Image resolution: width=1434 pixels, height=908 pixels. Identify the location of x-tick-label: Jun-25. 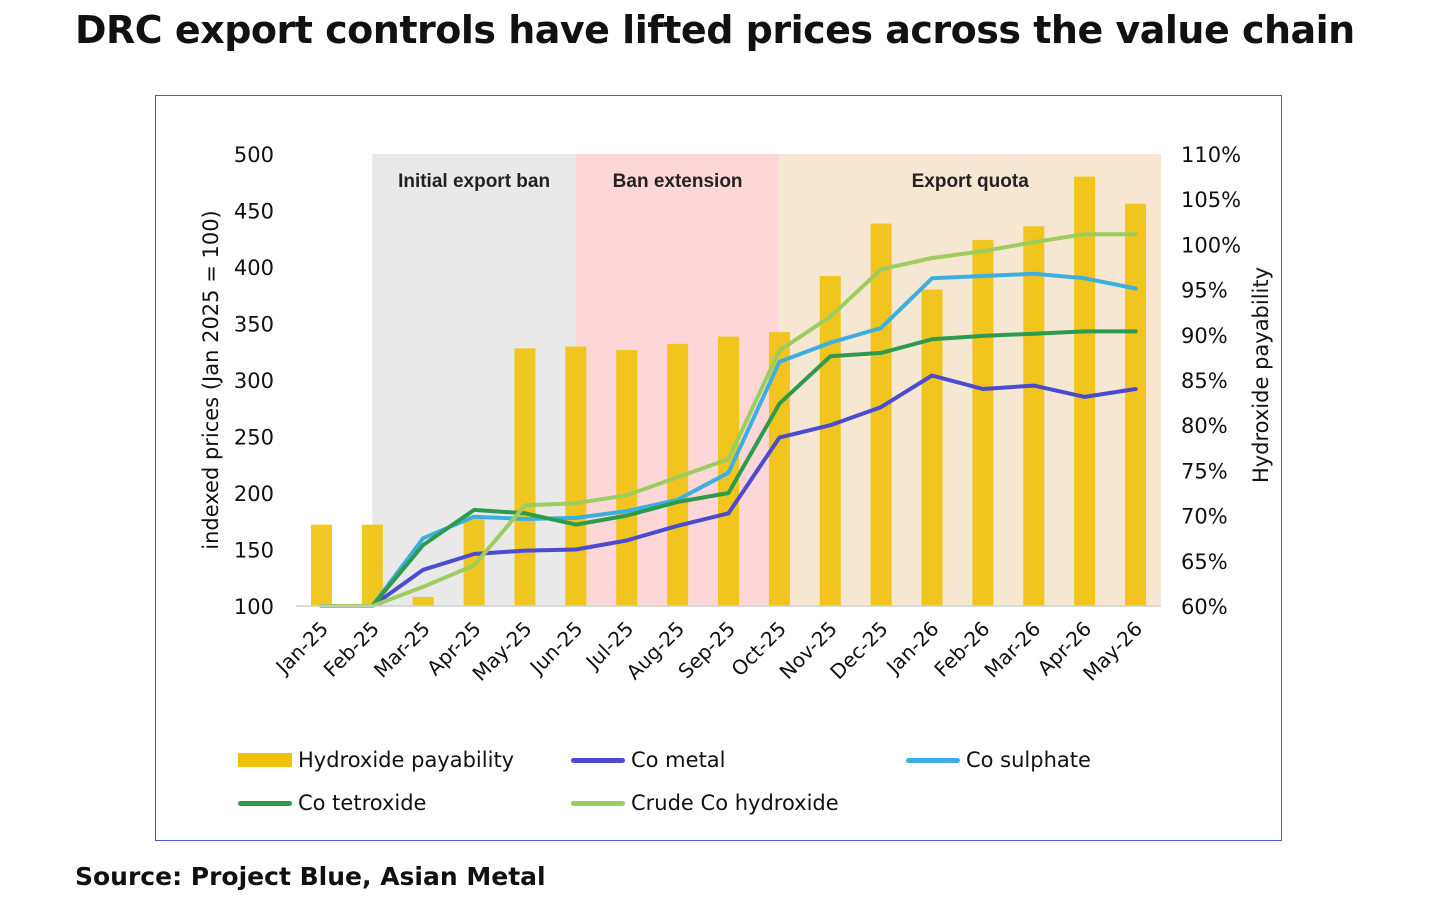
(556, 649).